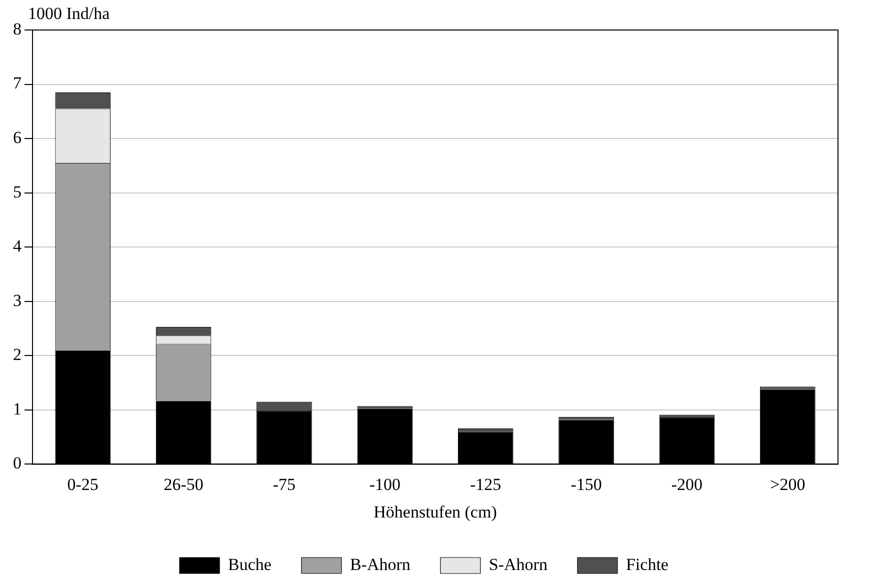 The image size is (878, 584). I want to click on x-tick-label: -75, so click(284, 484).